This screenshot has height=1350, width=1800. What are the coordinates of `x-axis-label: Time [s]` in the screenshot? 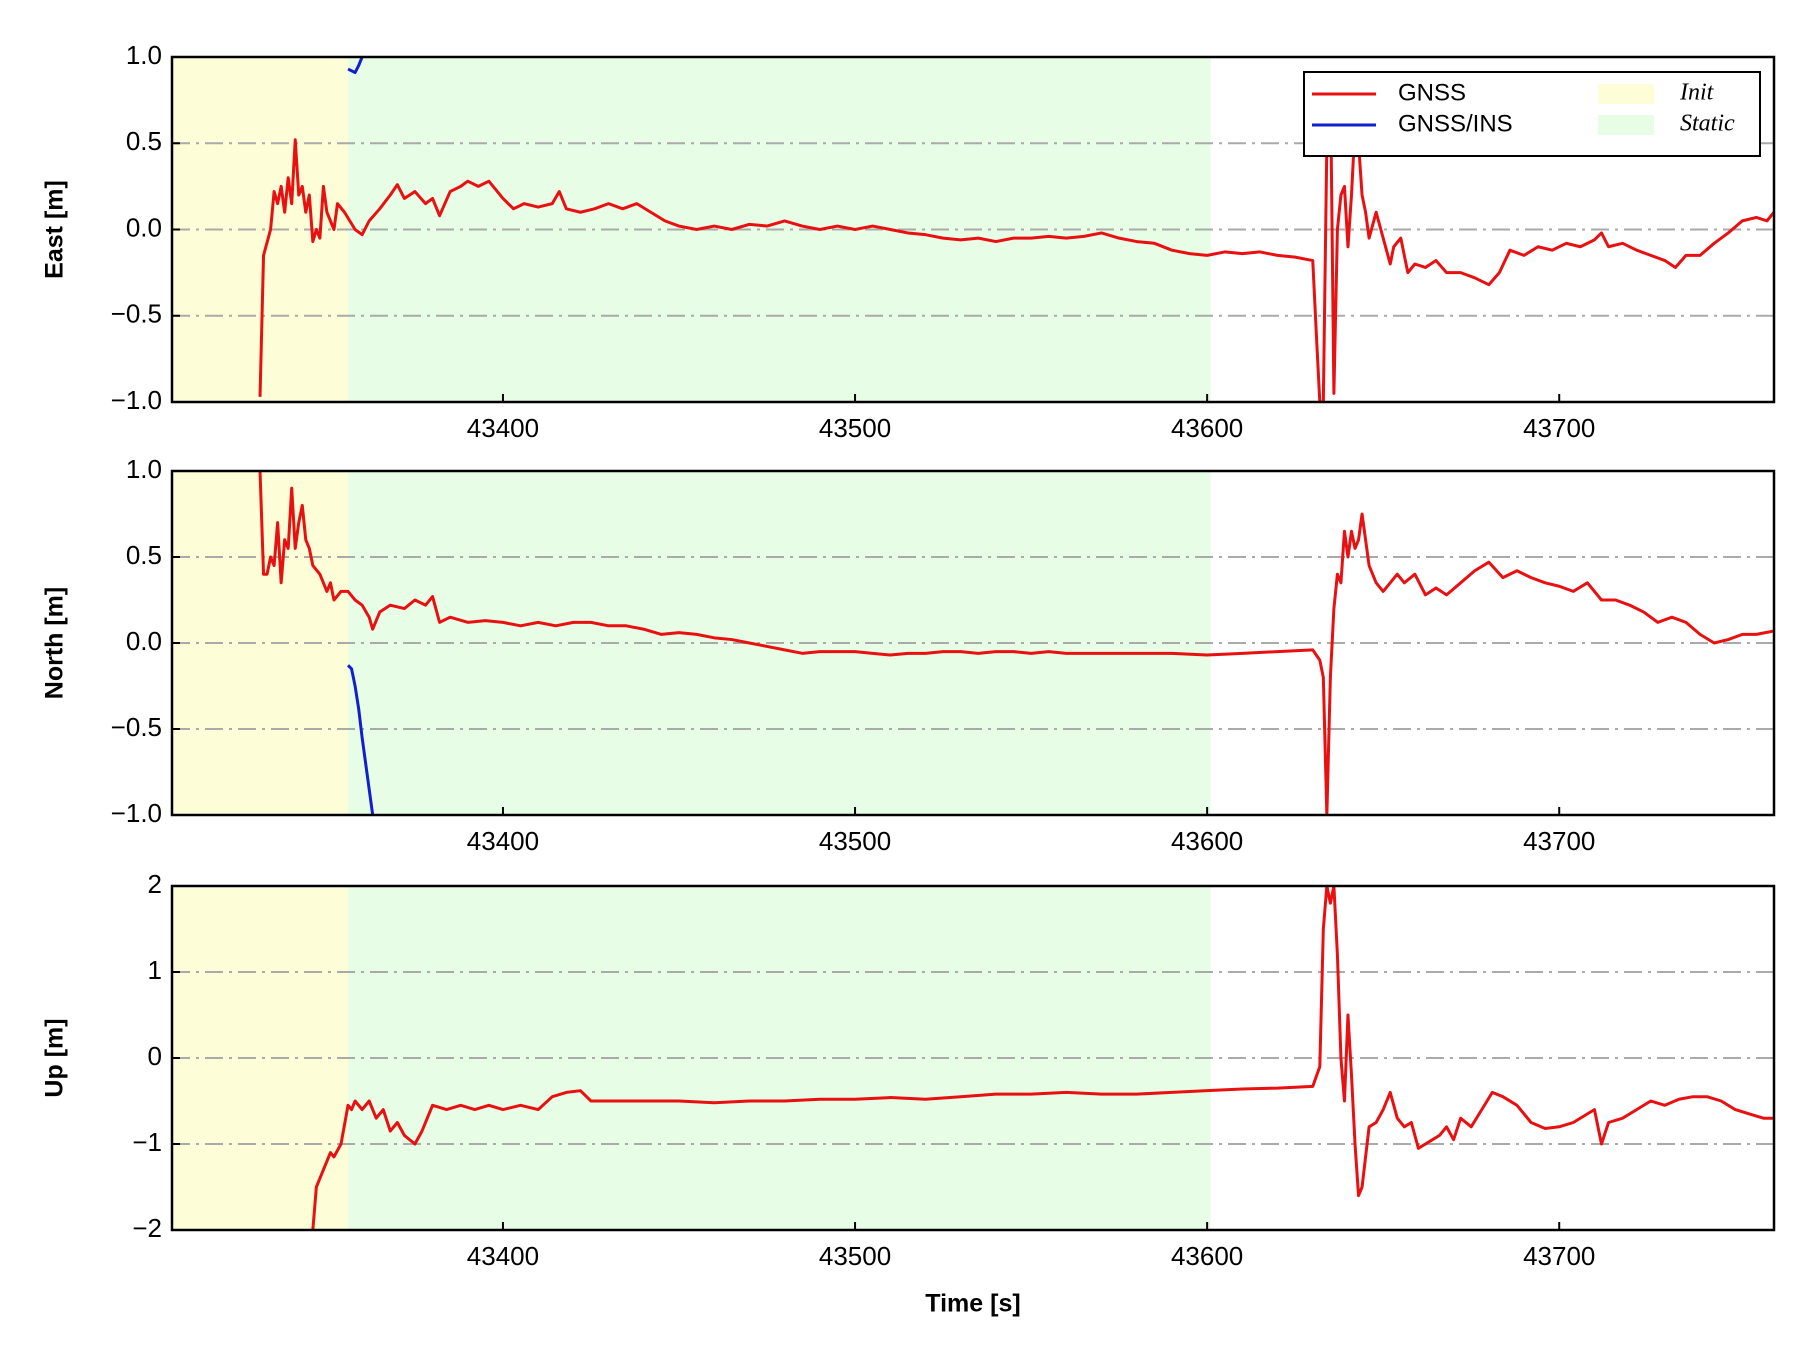 It's located at (972, 1304).